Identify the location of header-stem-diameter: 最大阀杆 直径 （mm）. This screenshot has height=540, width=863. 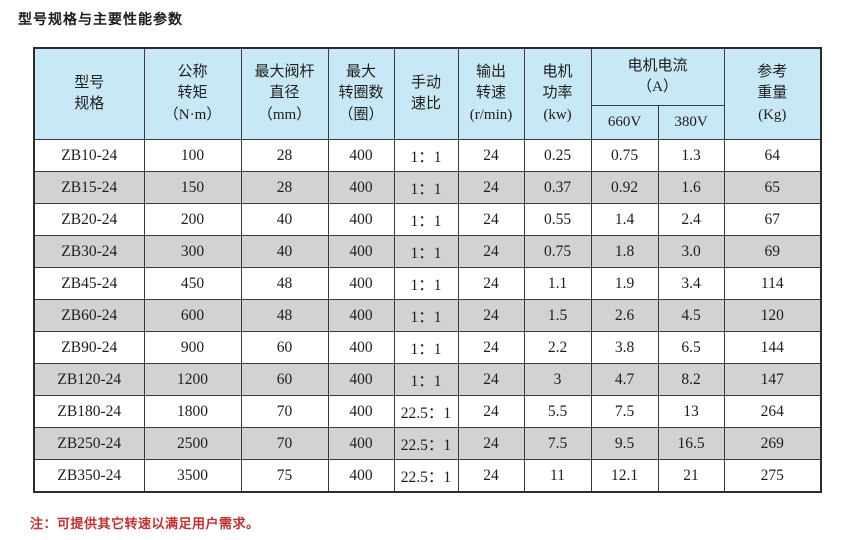
(284, 93).